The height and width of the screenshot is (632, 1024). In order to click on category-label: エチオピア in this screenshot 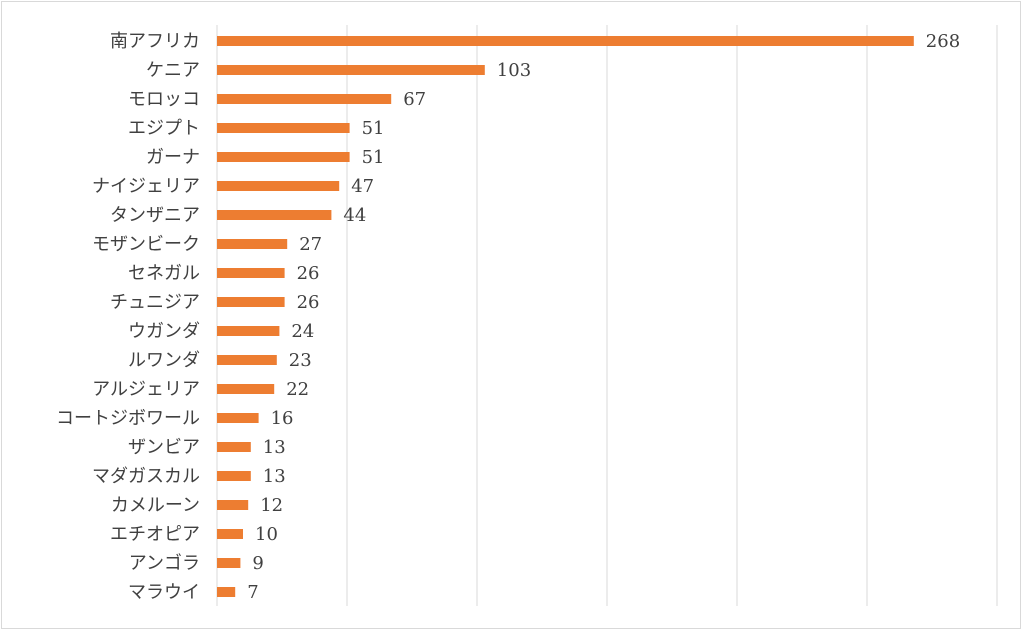, I will do `click(155, 534)`.